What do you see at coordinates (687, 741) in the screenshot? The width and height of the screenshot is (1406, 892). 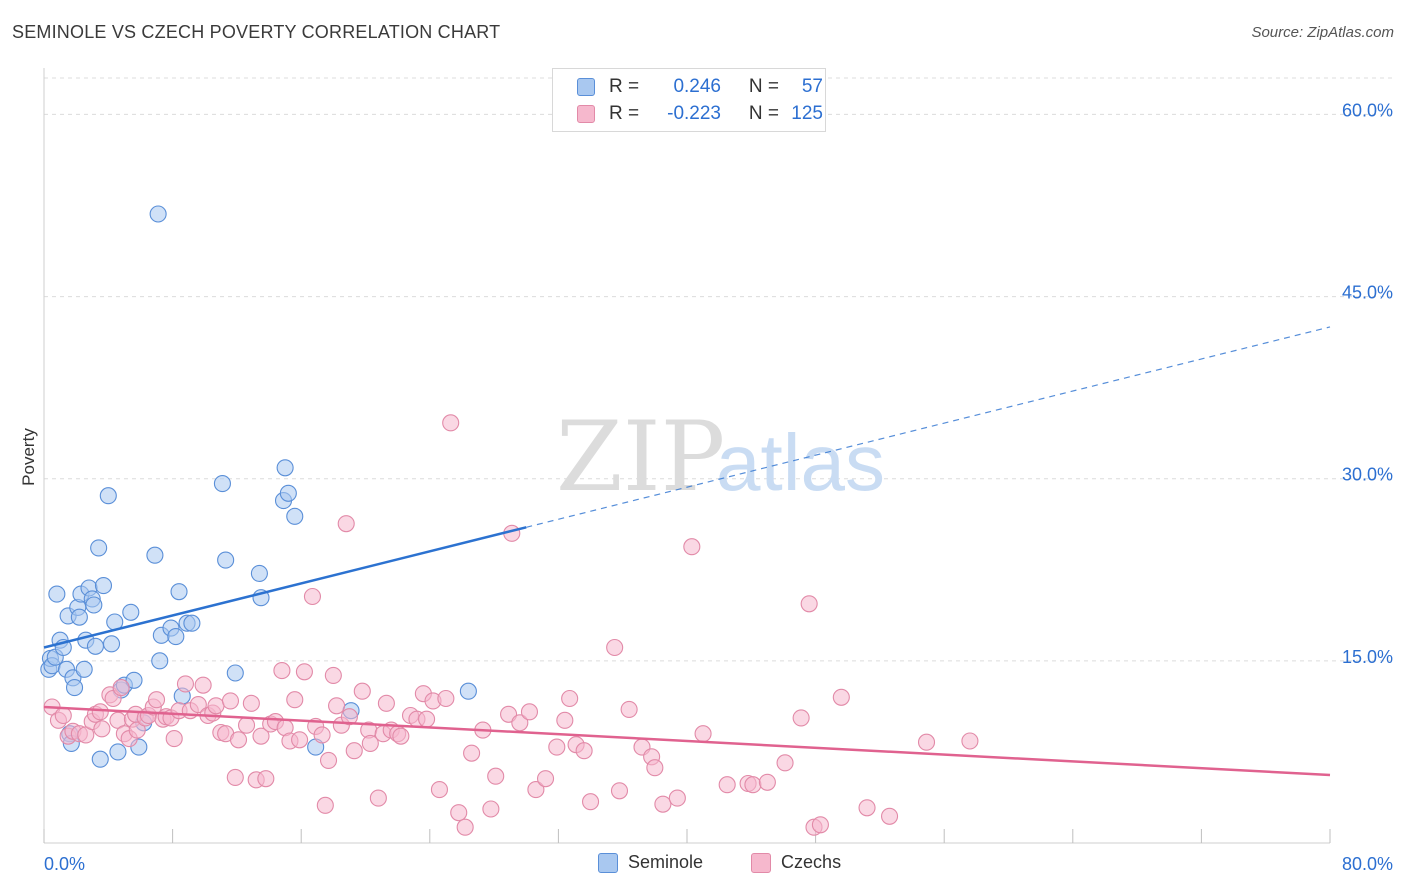 I see `czech-trend-line` at bounding box center [687, 741].